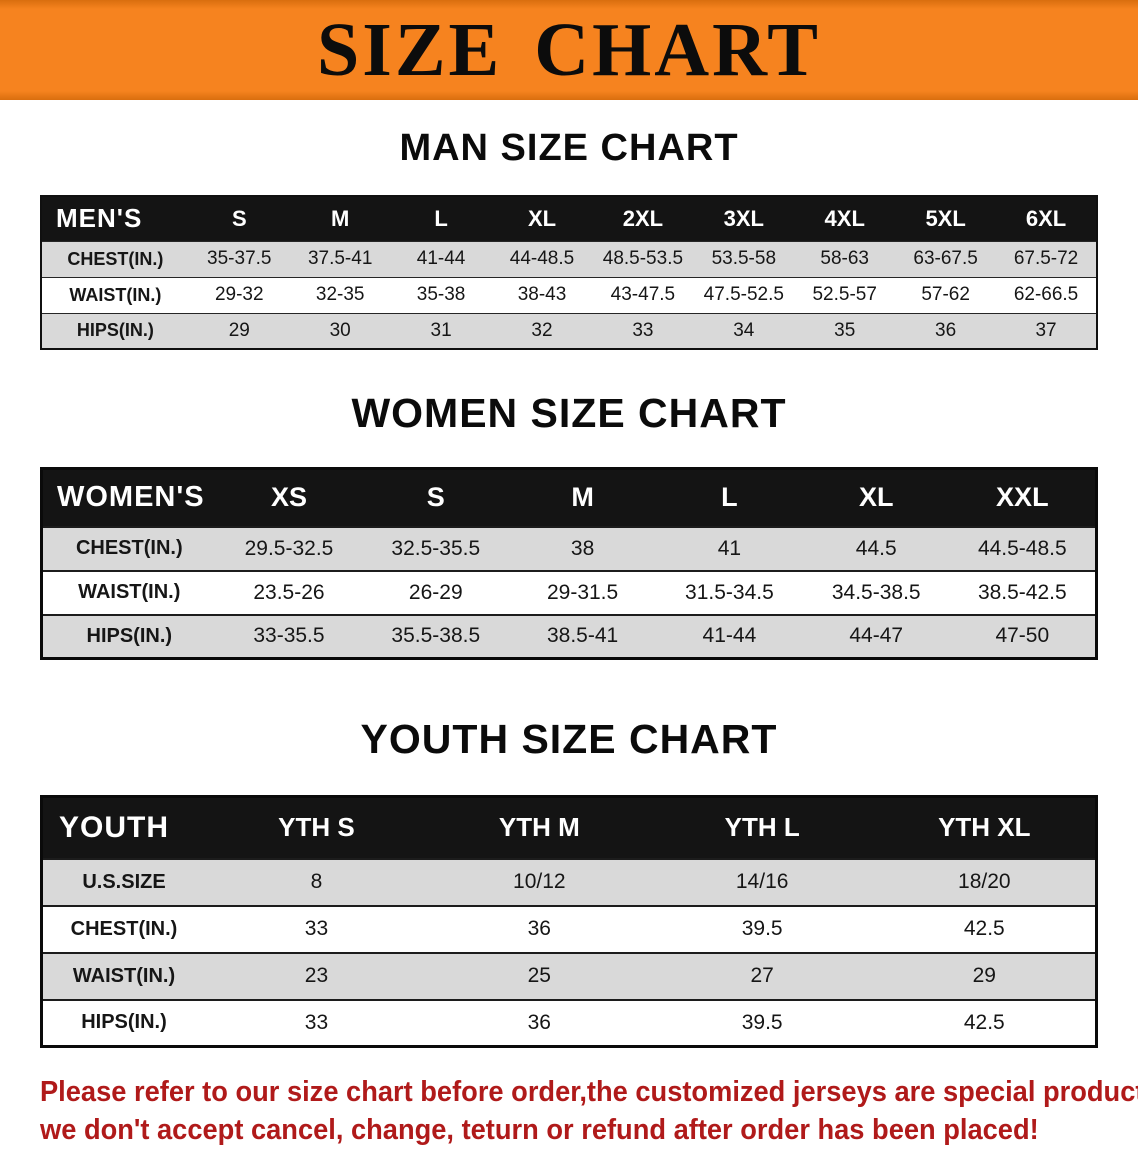 The image size is (1138, 1149). What do you see at coordinates (1023, 592) in the screenshot?
I see `womens-size-value: 38.5-42.5` at bounding box center [1023, 592].